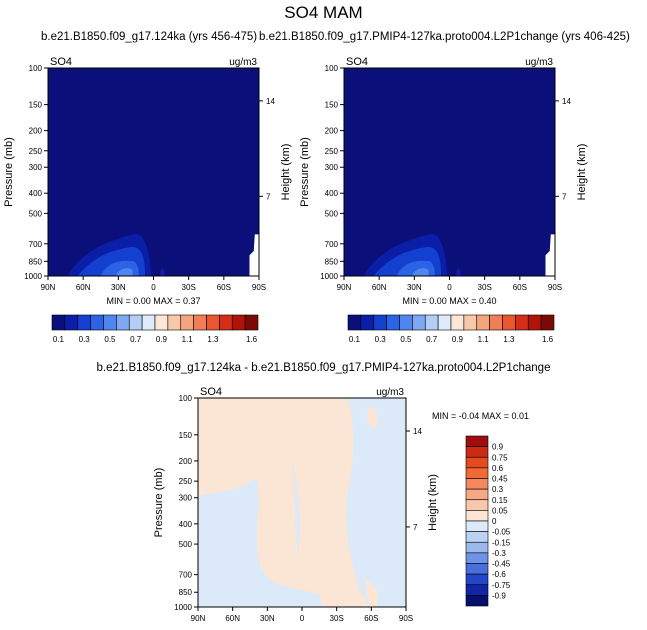 The image size is (647, 630). Describe the element at coordinates (36, 261) in the screenshot. I see `y-tick-label: 850` at that location.